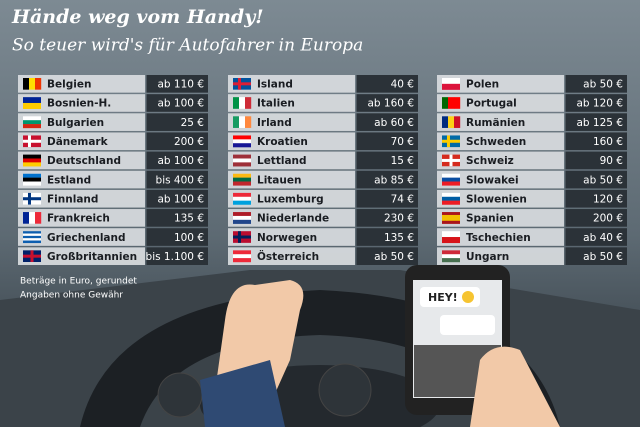 Image resolution: width=640 pixels, height=431 pixels. What do you see at coordinates (394, 123) in the screenshot?
I see `fine-amount: ab 60 €` at bounding box center [394, 123].